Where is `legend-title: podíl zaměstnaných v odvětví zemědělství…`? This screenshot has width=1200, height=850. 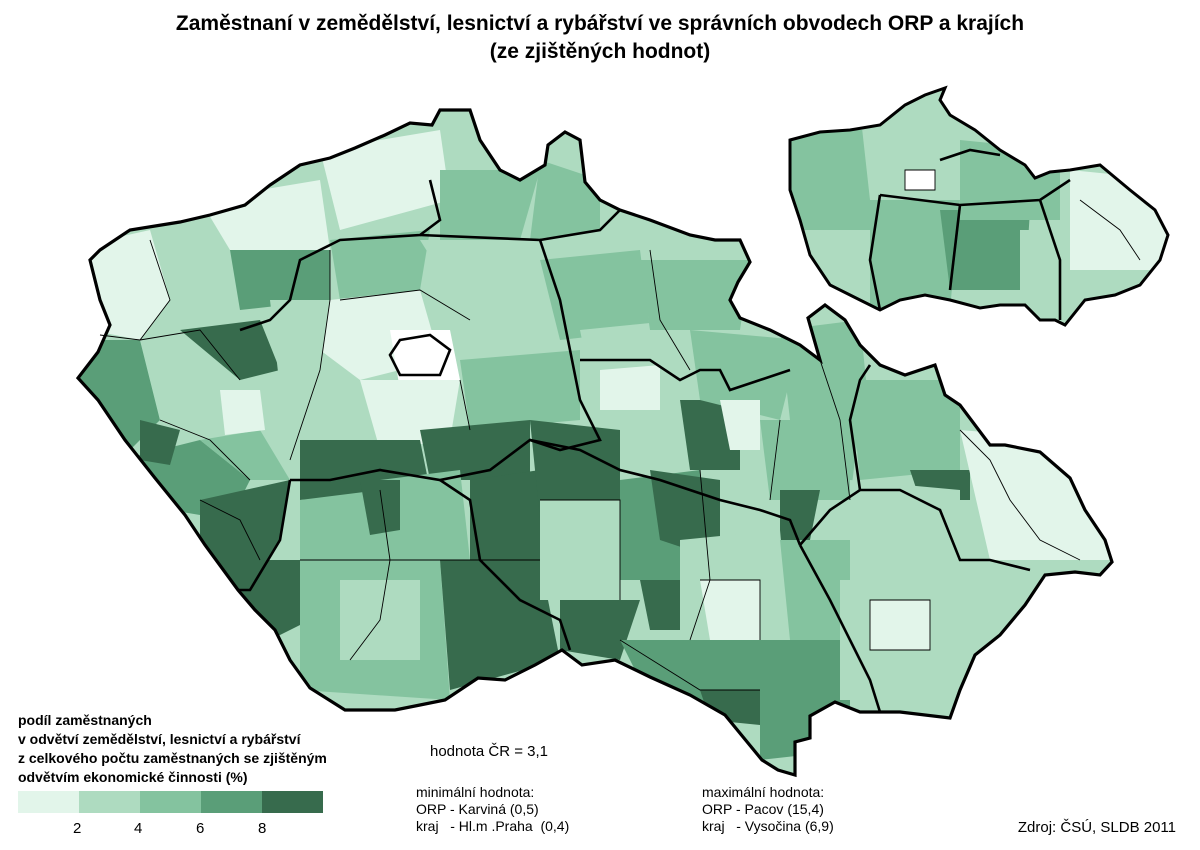 legend-title: podíl zaměstnaných v odvětví zemědělství… is located at coordinates (172, 749).